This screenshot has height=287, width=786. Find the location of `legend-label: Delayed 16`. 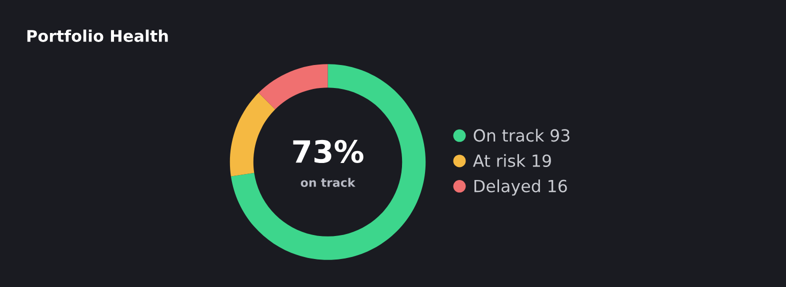

legend-label: Delayed 16 is located at coordinates (520, 187).